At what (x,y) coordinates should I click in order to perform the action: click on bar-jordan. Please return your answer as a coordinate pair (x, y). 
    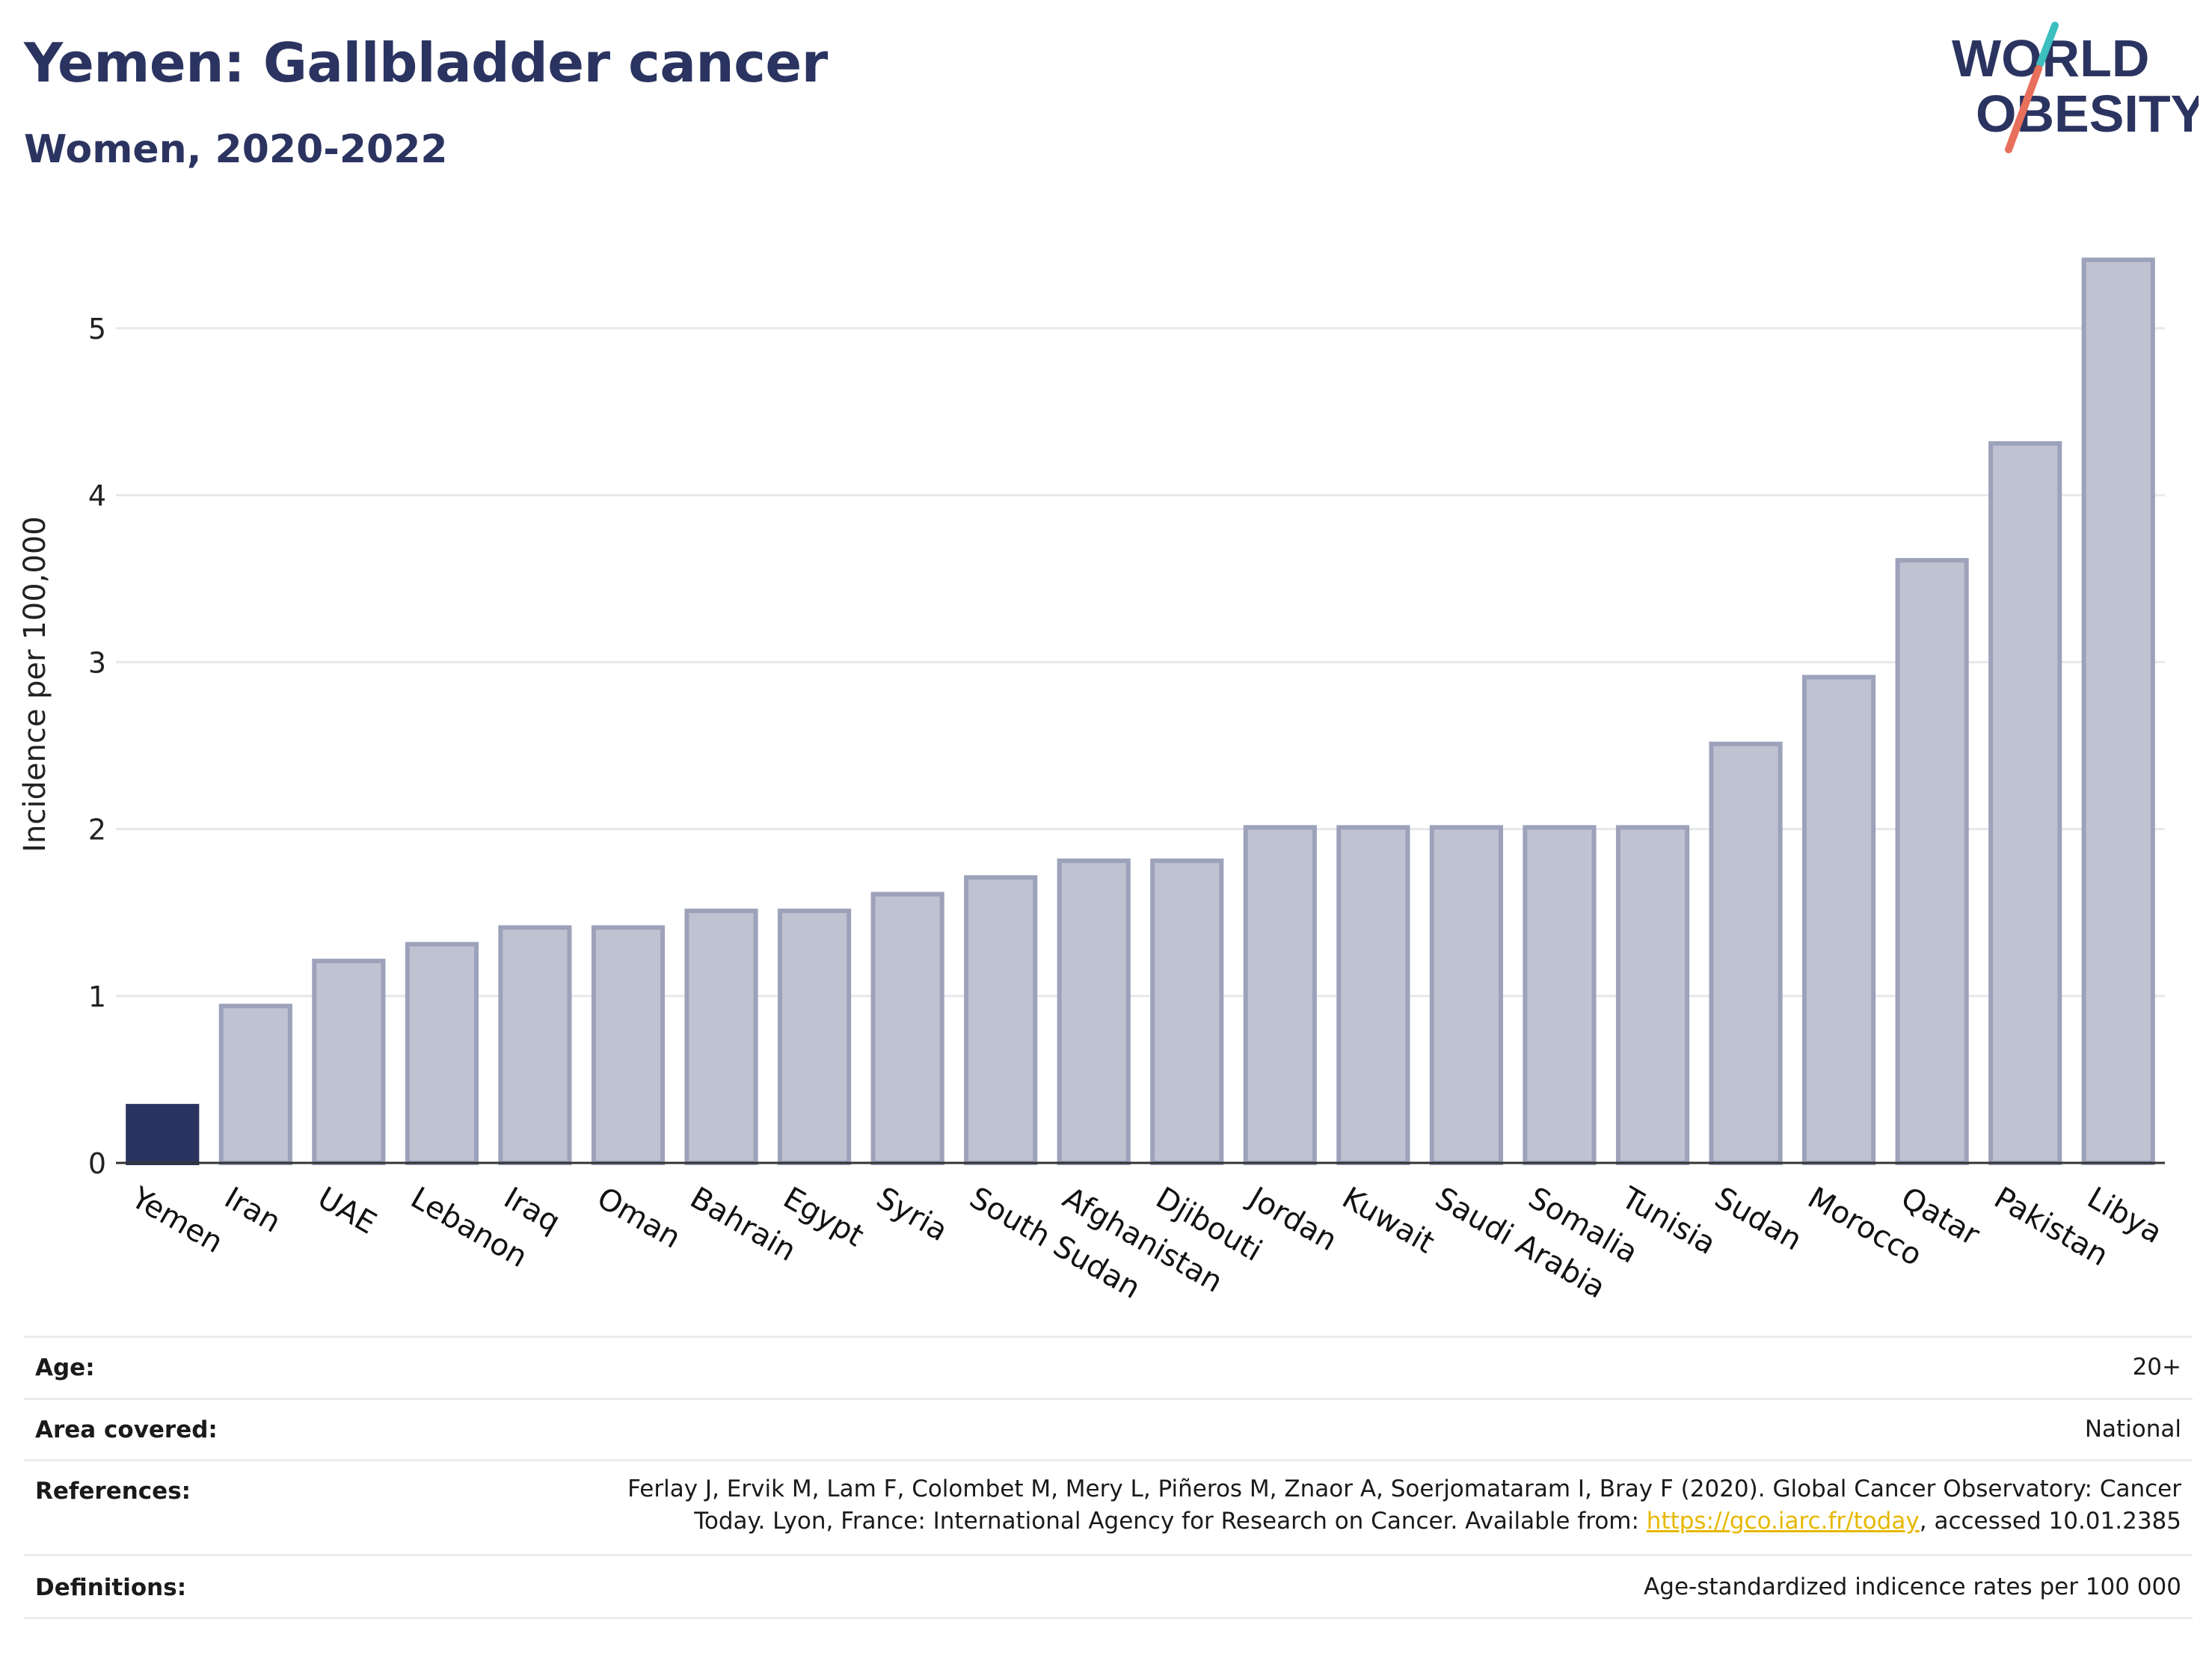
    Looking at the image, I should click on (1280, 995).